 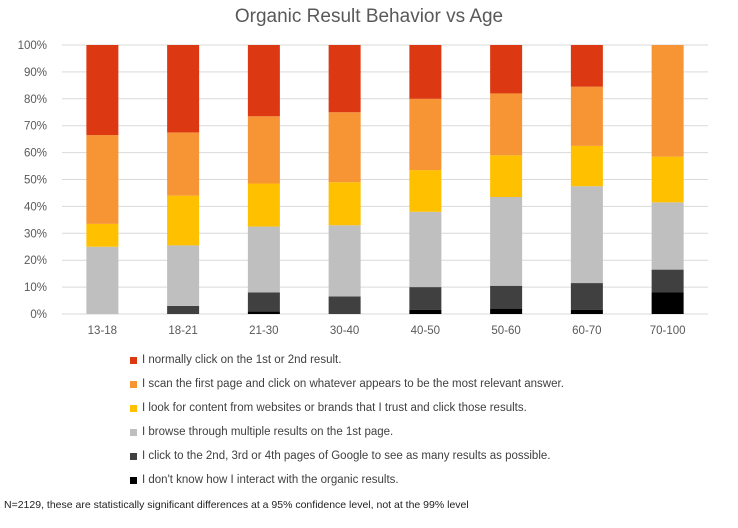 What do you see at coordinates (668, 331) in the screenshot?
I see `x-tick-label: 70-100` at bounding box center [668, 331].